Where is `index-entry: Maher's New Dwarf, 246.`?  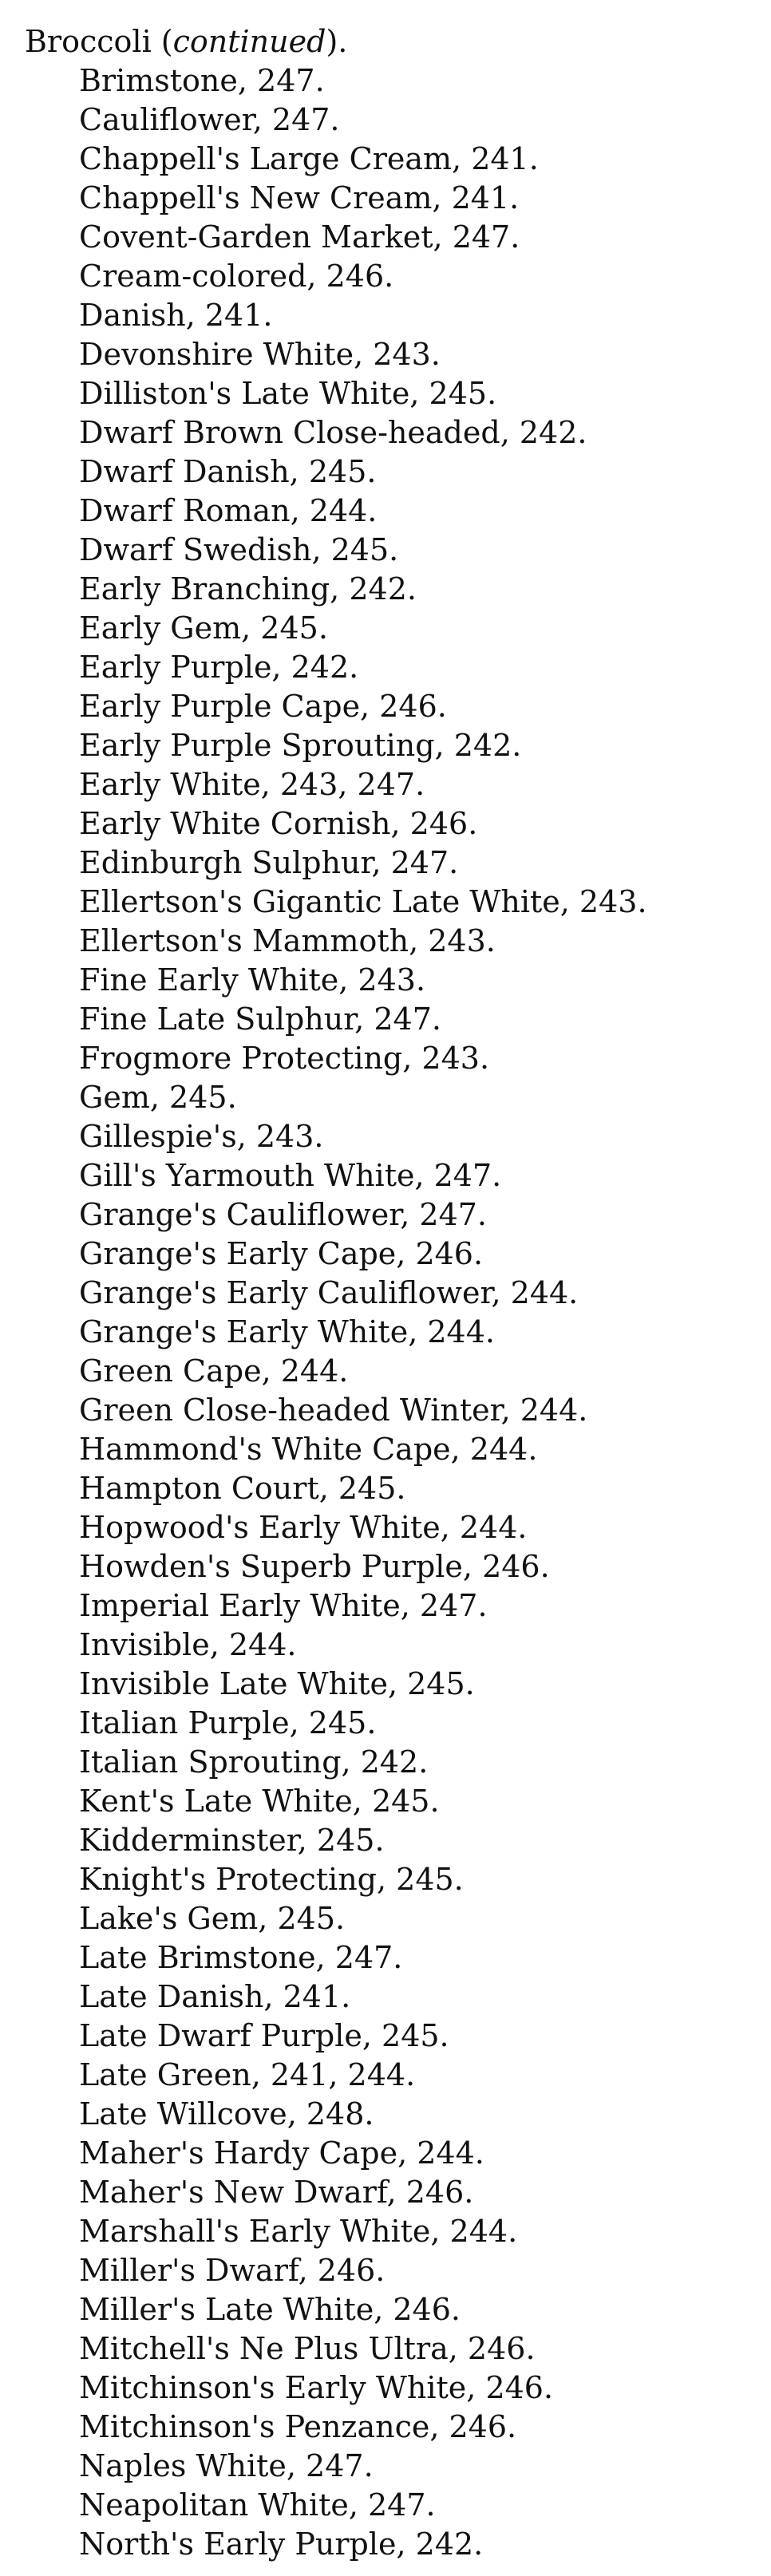
index-entry: Maher's New Dwarf, 246. is located at coordinates (276, 2192).